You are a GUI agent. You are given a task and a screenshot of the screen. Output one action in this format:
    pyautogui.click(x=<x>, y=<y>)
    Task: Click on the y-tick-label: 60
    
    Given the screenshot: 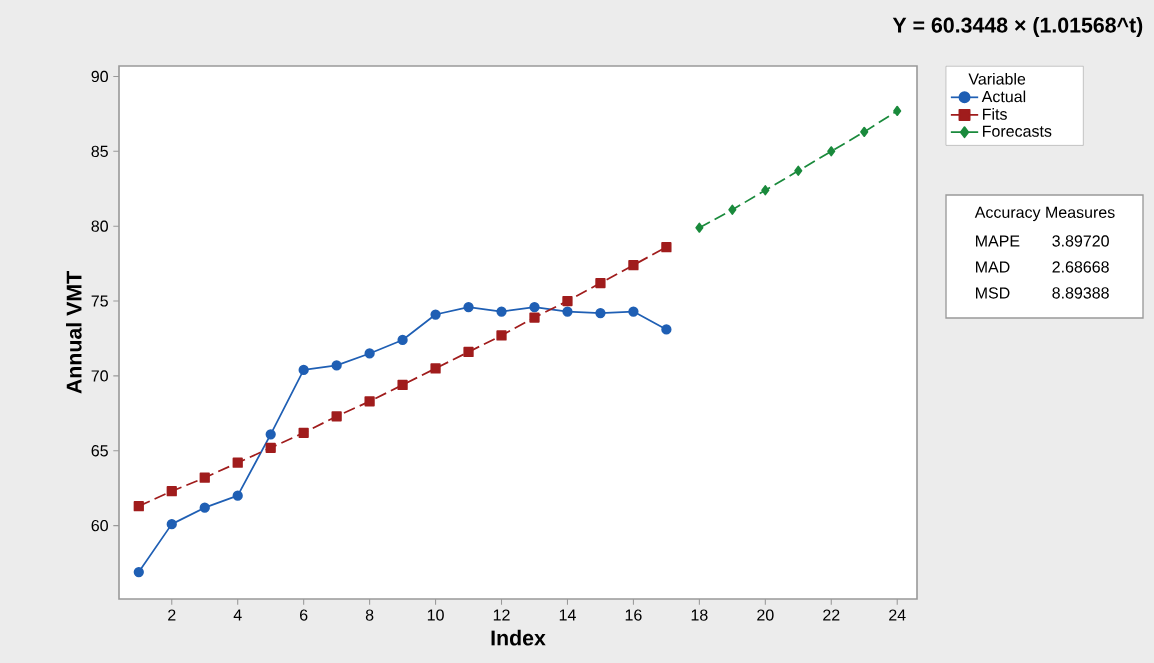 What is the action you would take?
    pyautogui.click(x=99, y=525)
    